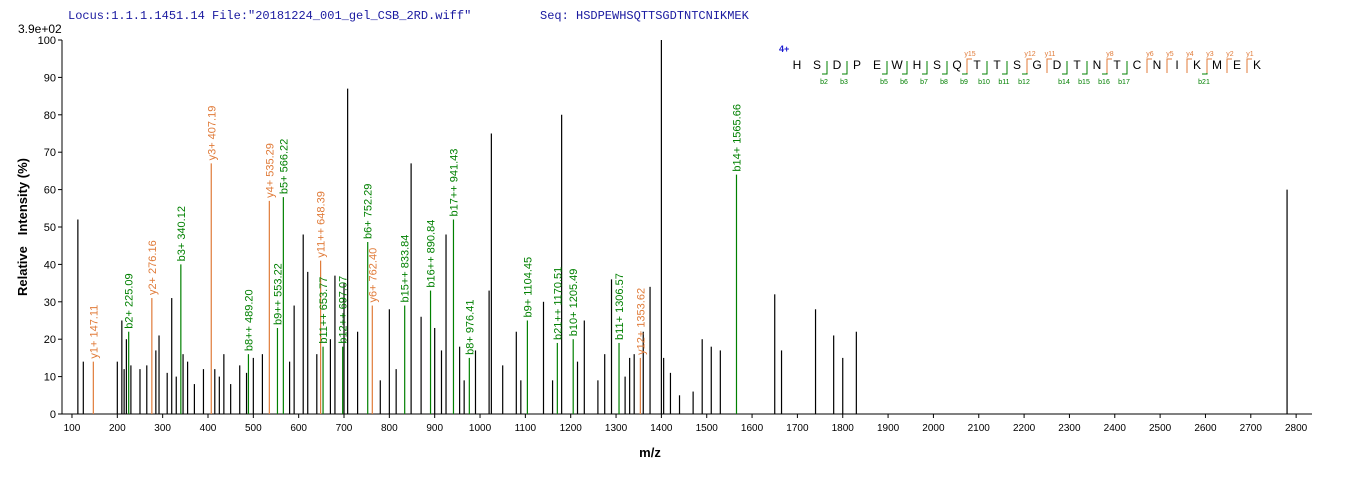 This screenshot has width=1362, height=478. What do you see at coordinates (707, 428) in the screenshot?
I see `x-tick-label: 1500` at bounding box center [707, 428].